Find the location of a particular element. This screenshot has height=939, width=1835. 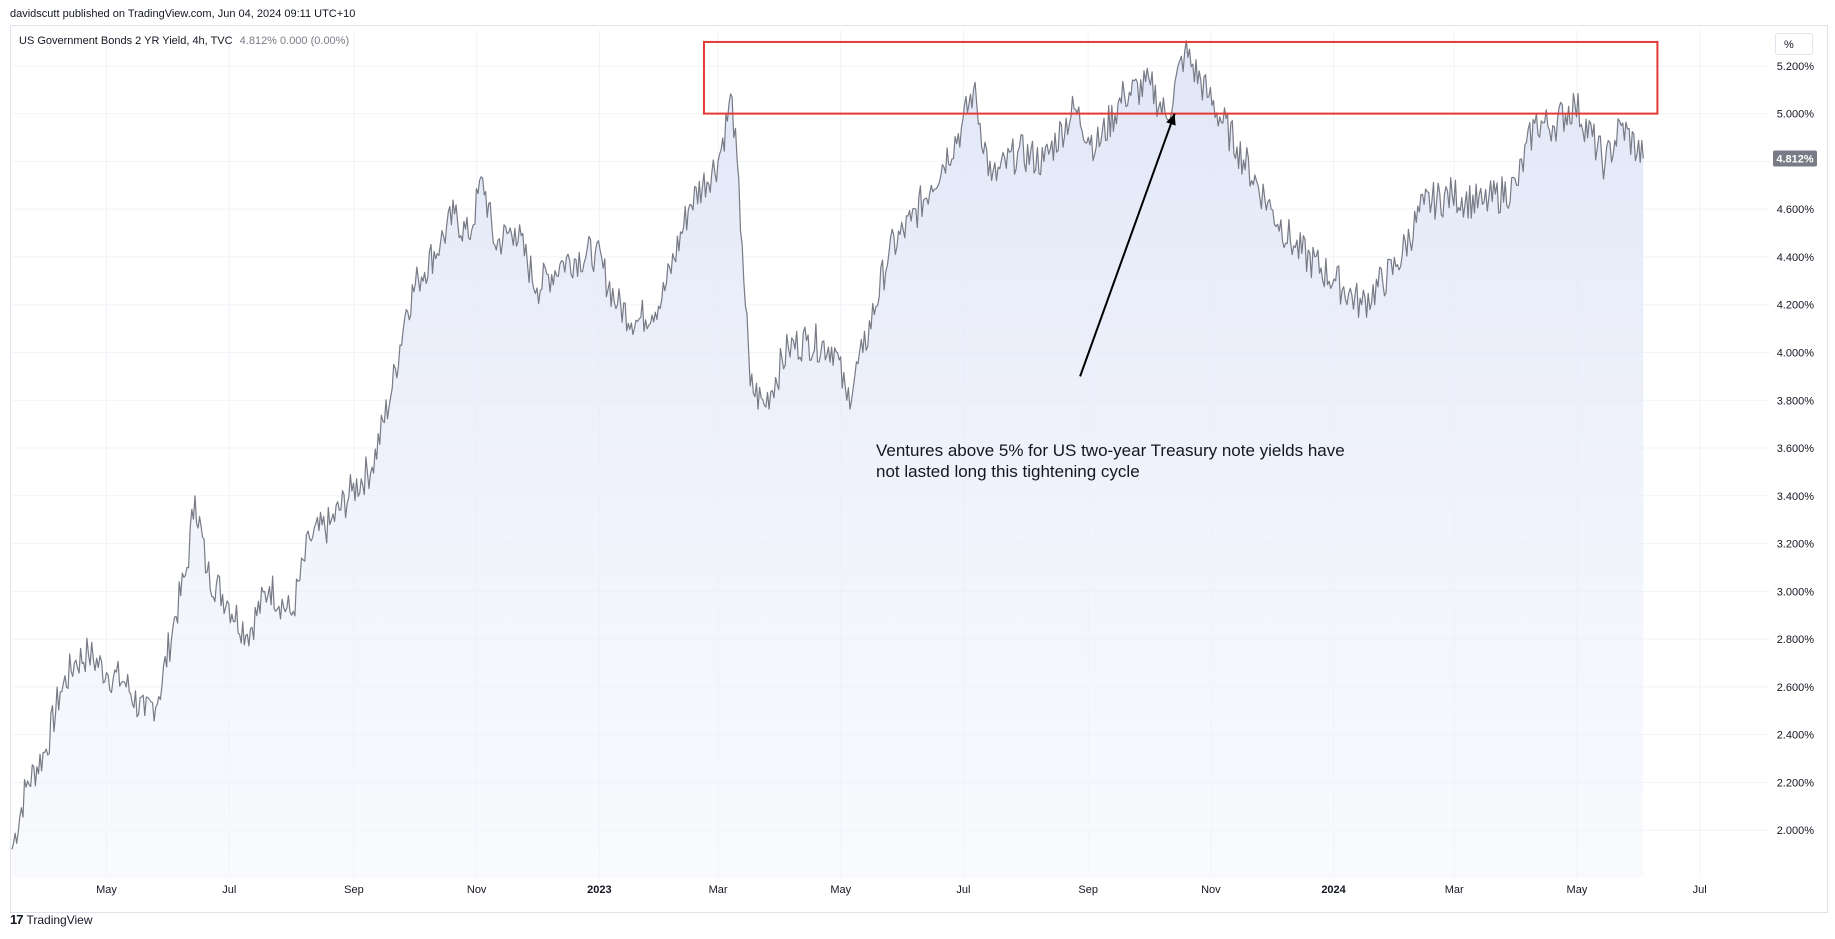

y-tick-label: 5.200% is located at coordinates (1796, 67).